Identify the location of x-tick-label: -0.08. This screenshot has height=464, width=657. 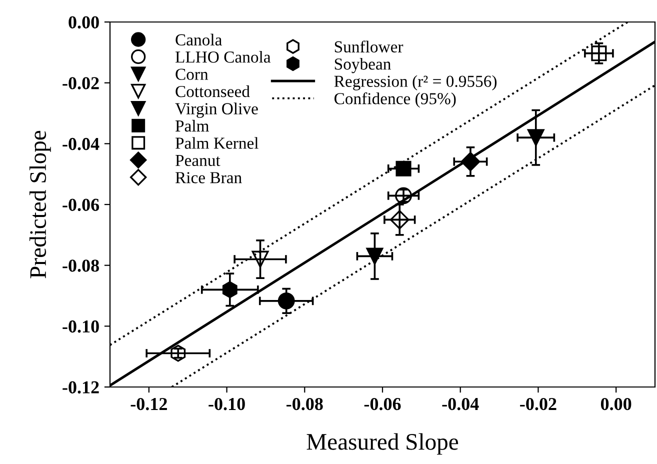
(304, 404).